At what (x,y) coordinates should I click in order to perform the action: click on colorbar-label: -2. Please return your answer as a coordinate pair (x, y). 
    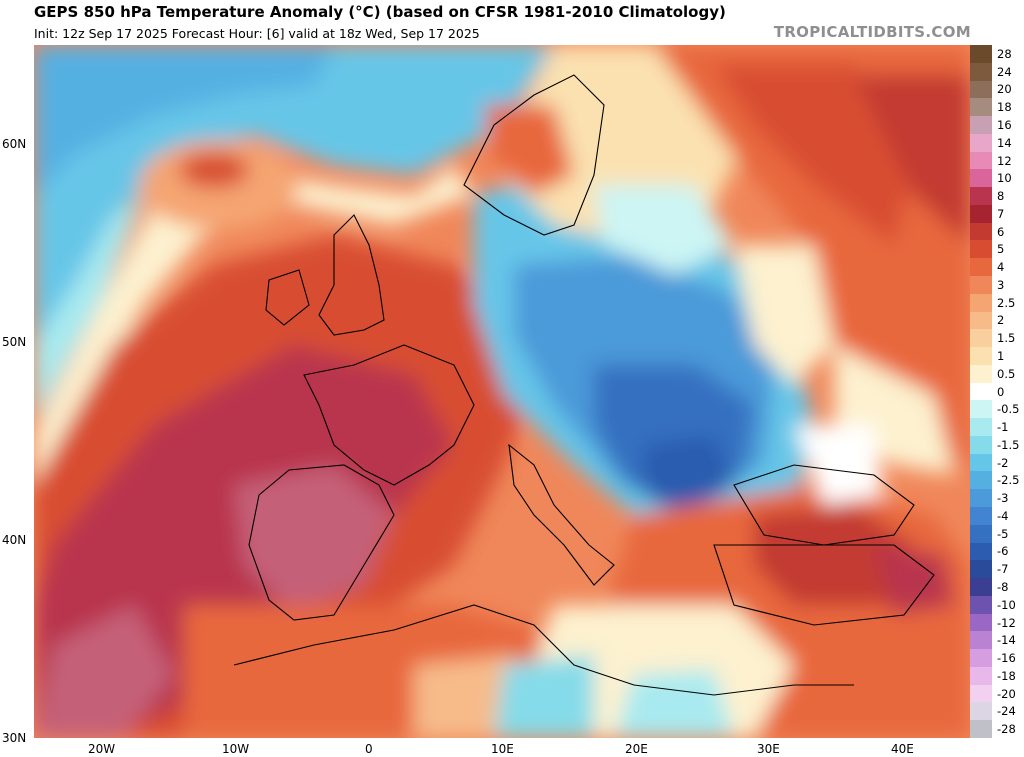
    Looking at the image, I should click on (1003, 462).